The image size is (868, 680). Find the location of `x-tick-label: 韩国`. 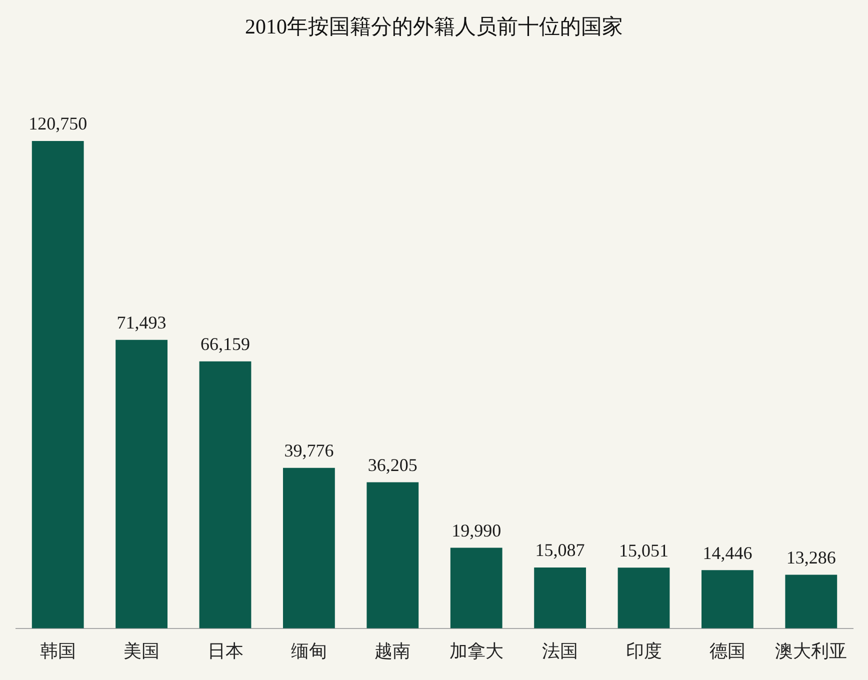

x-tick-label: 韩国 is located at coordinates (58, 650).